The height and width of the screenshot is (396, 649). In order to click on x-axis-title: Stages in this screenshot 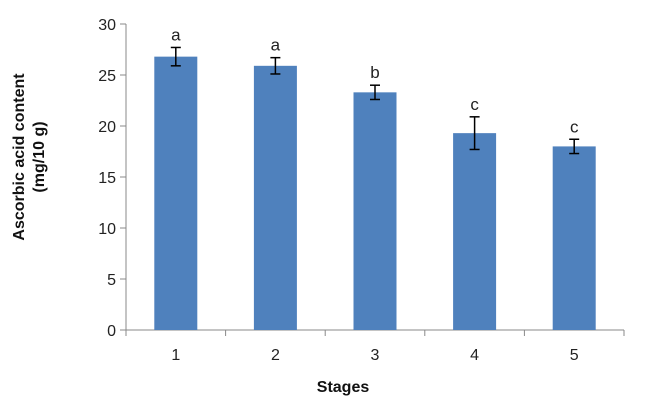, I will do `click(343, 387)`.